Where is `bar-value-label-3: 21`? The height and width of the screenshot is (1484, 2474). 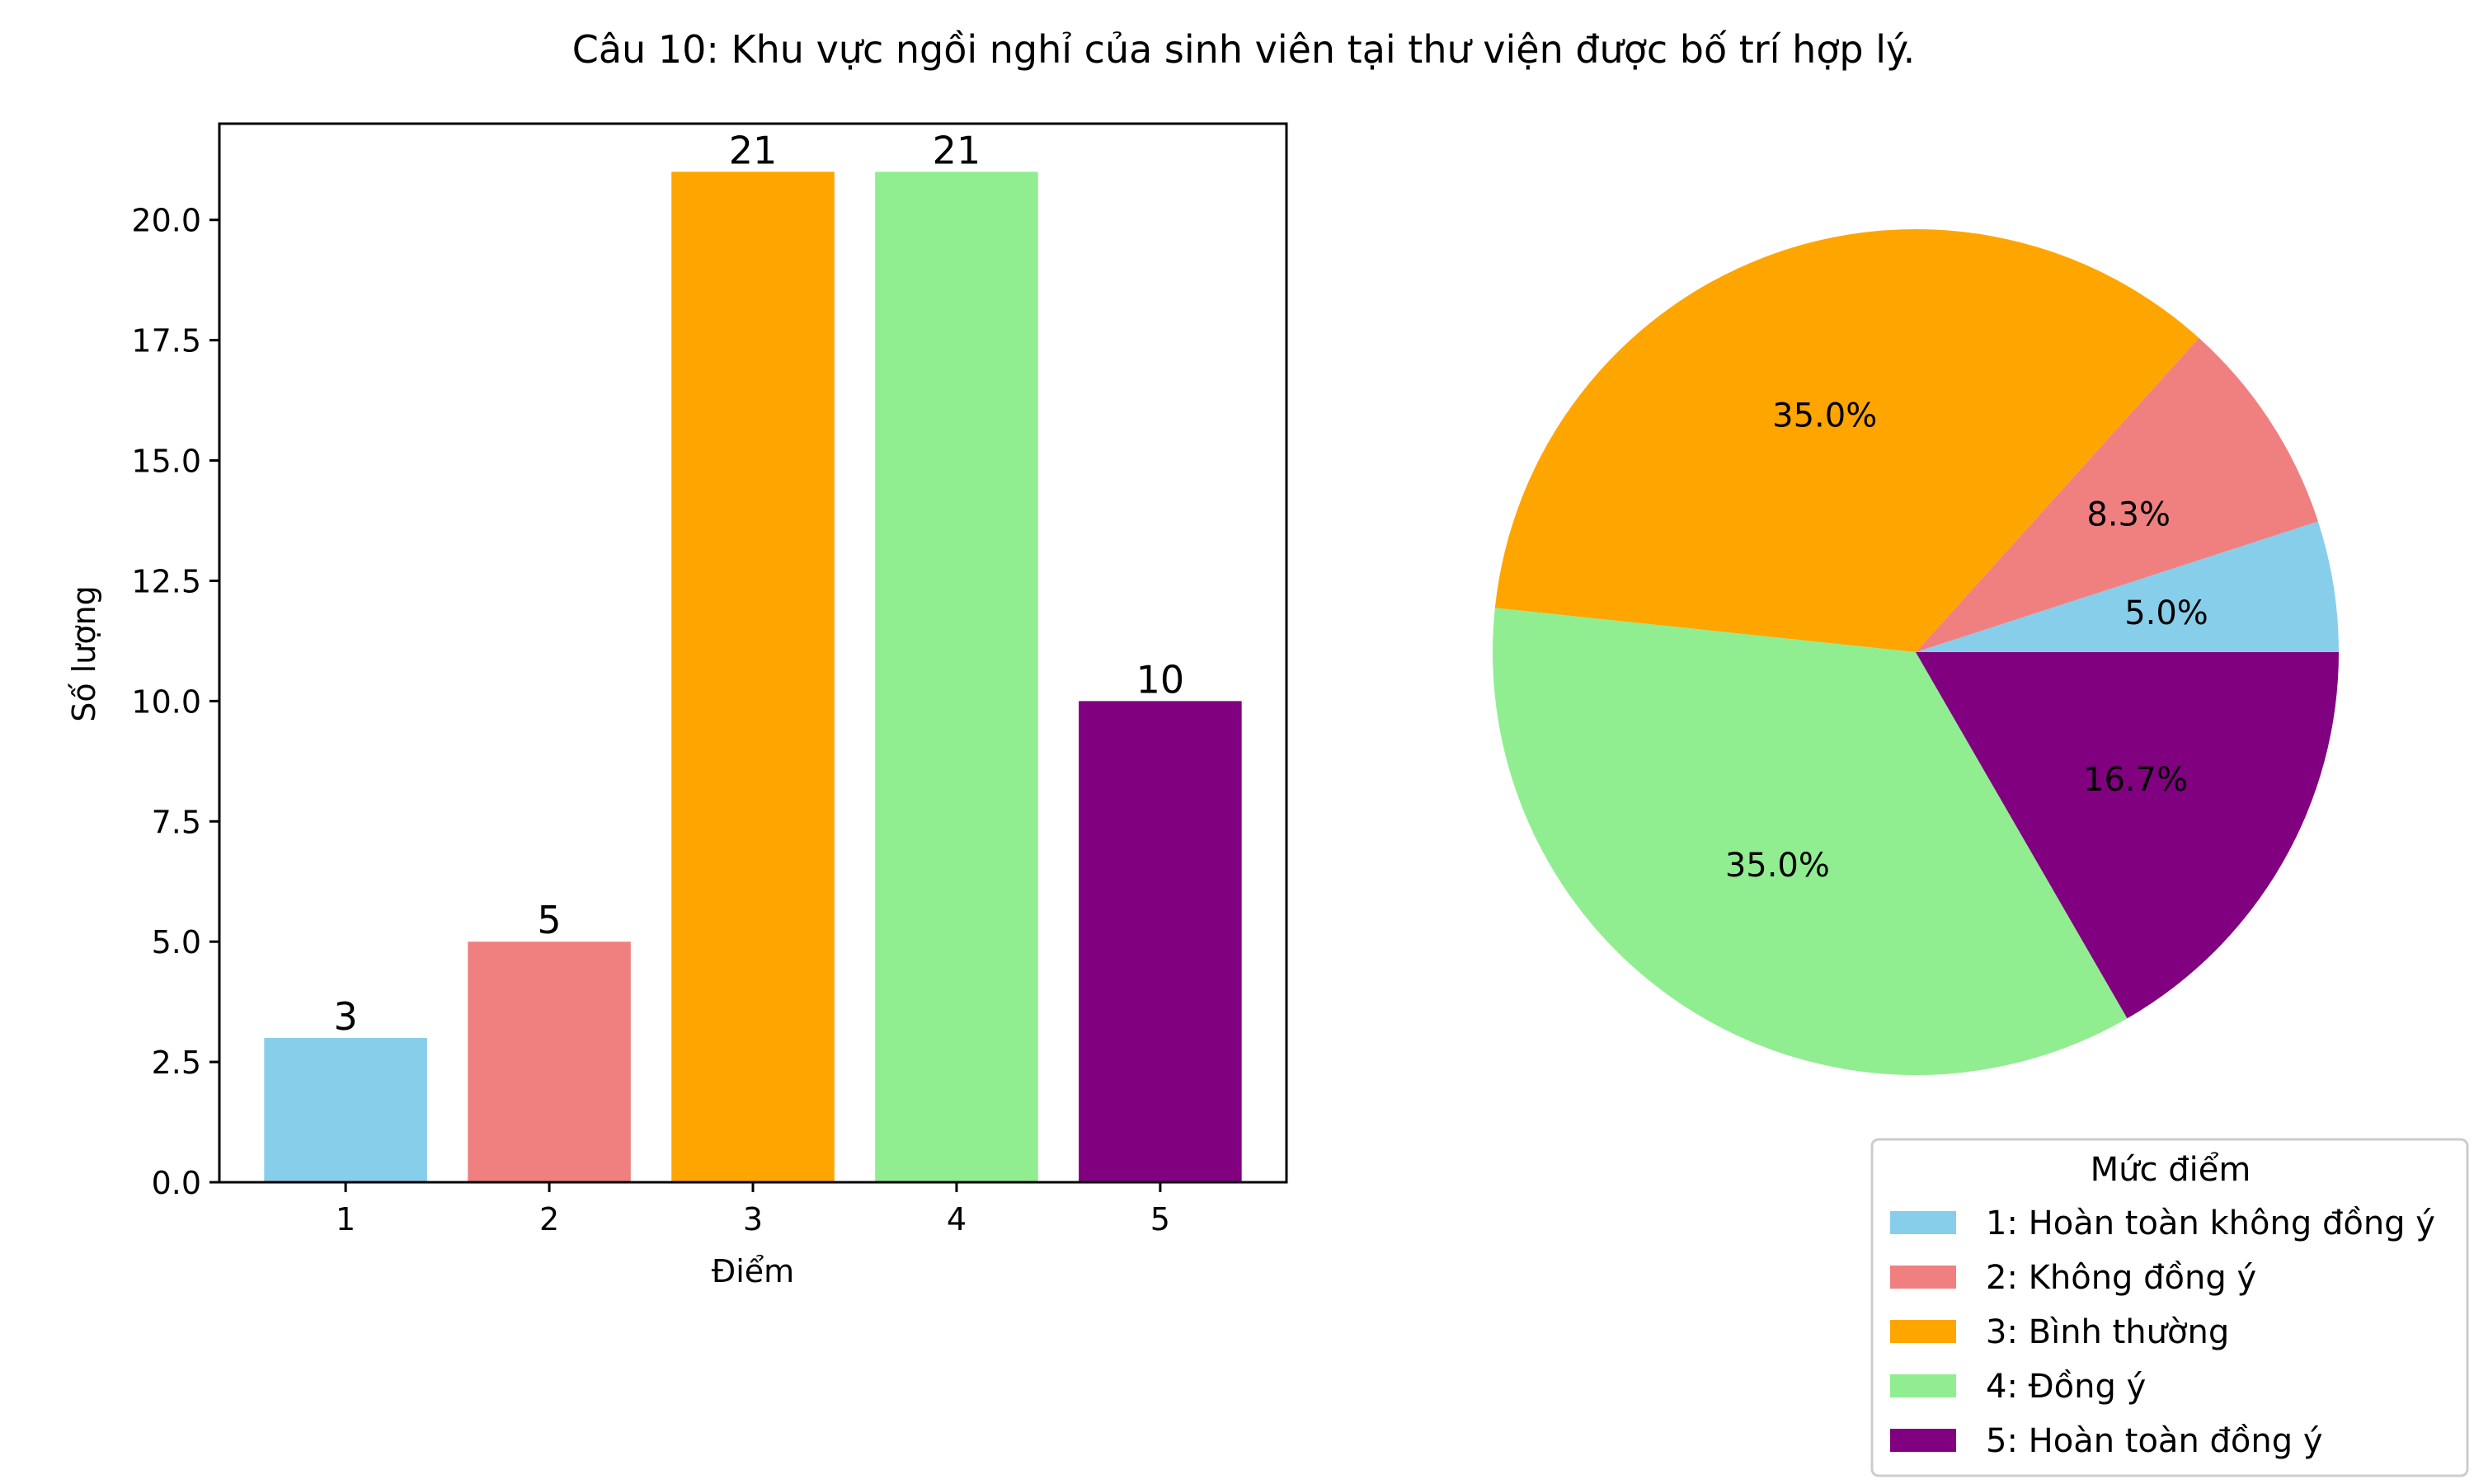
bar-value-label-3: 21 is located at coordinates (753, 150).